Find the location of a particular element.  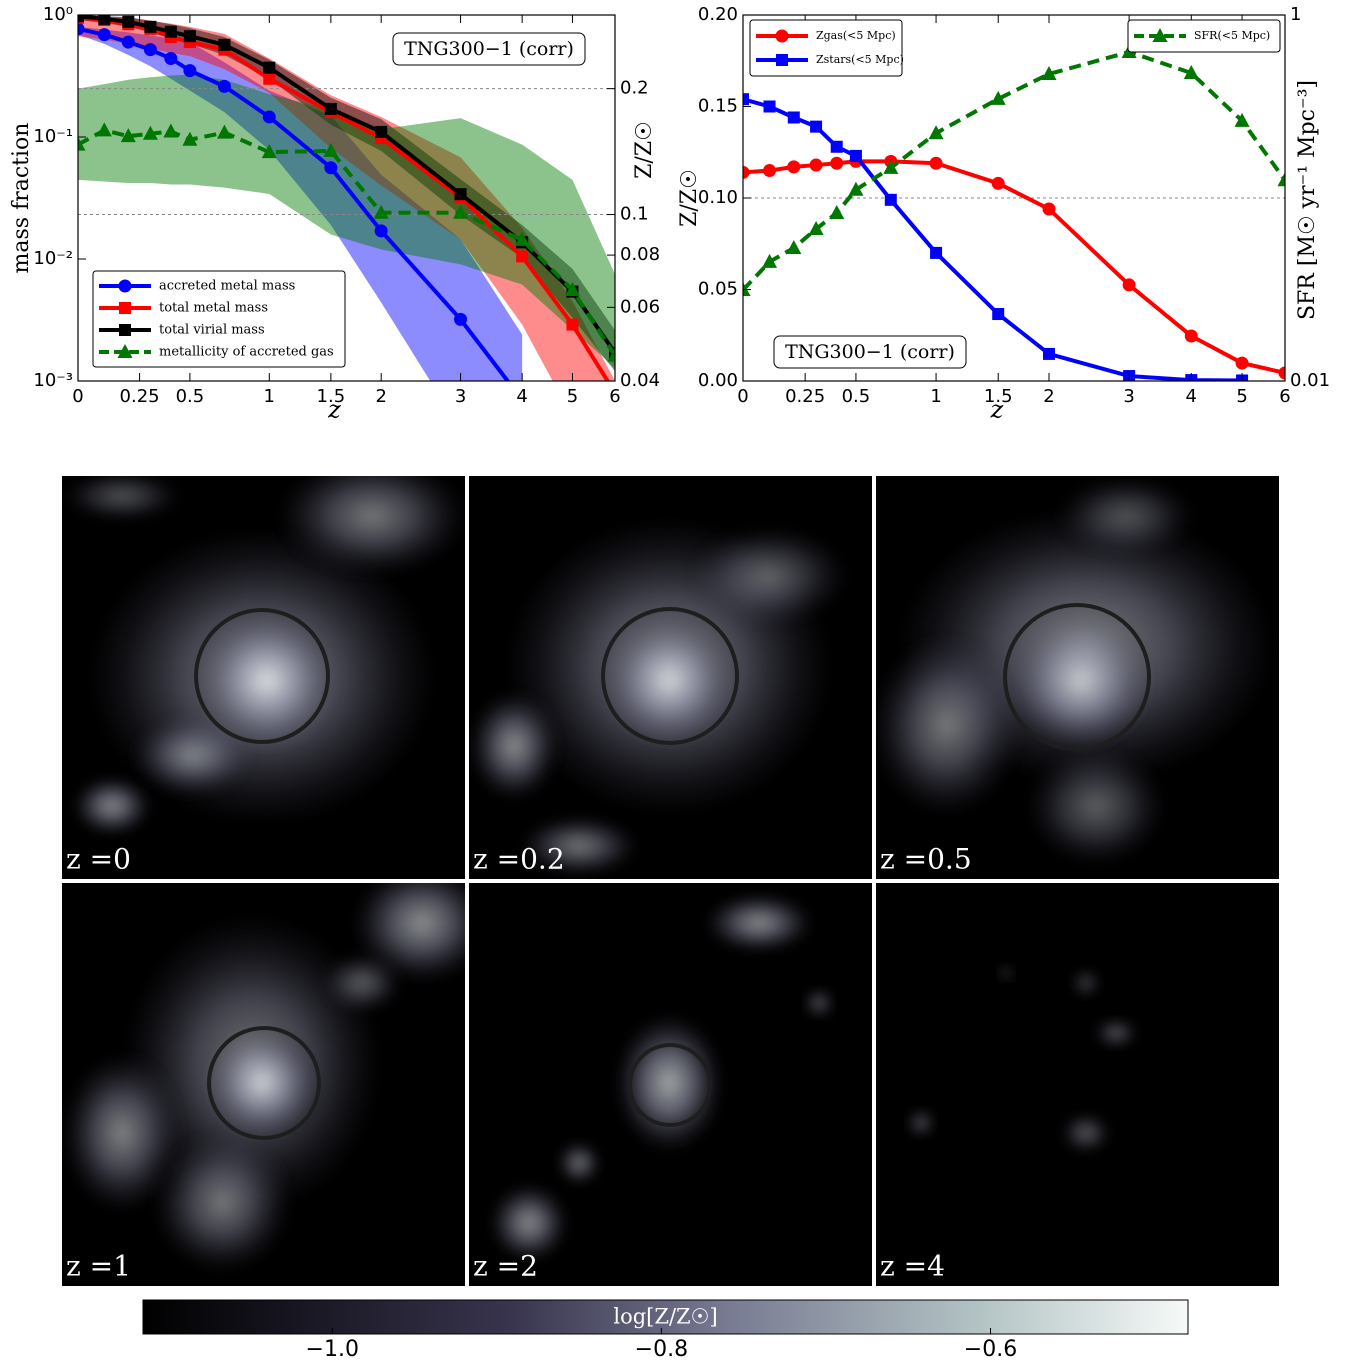

legend-label: Zstars(<5 Mpc) is located at coordinates (860, 59).